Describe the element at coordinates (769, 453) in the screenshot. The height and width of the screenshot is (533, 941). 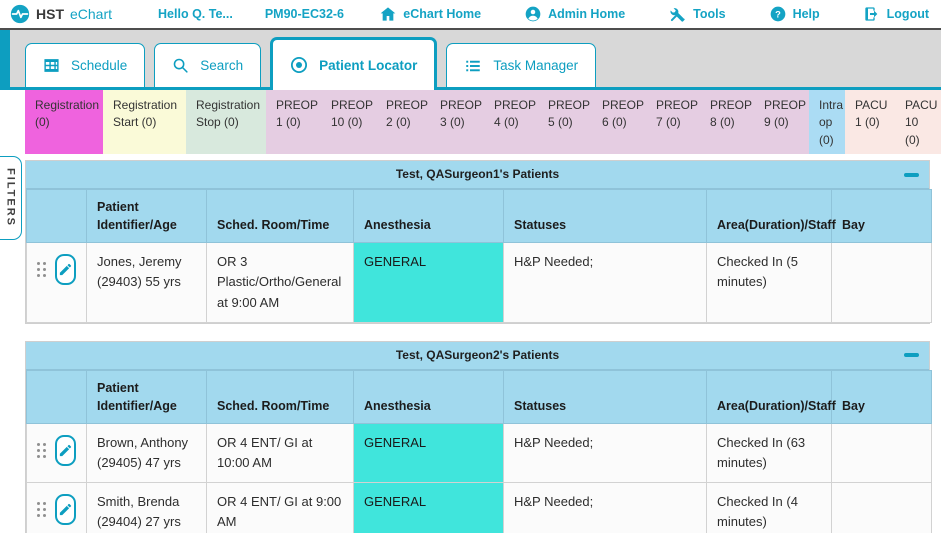
I see `area-staff-cell: Checked In (63 minutes)` at that location.